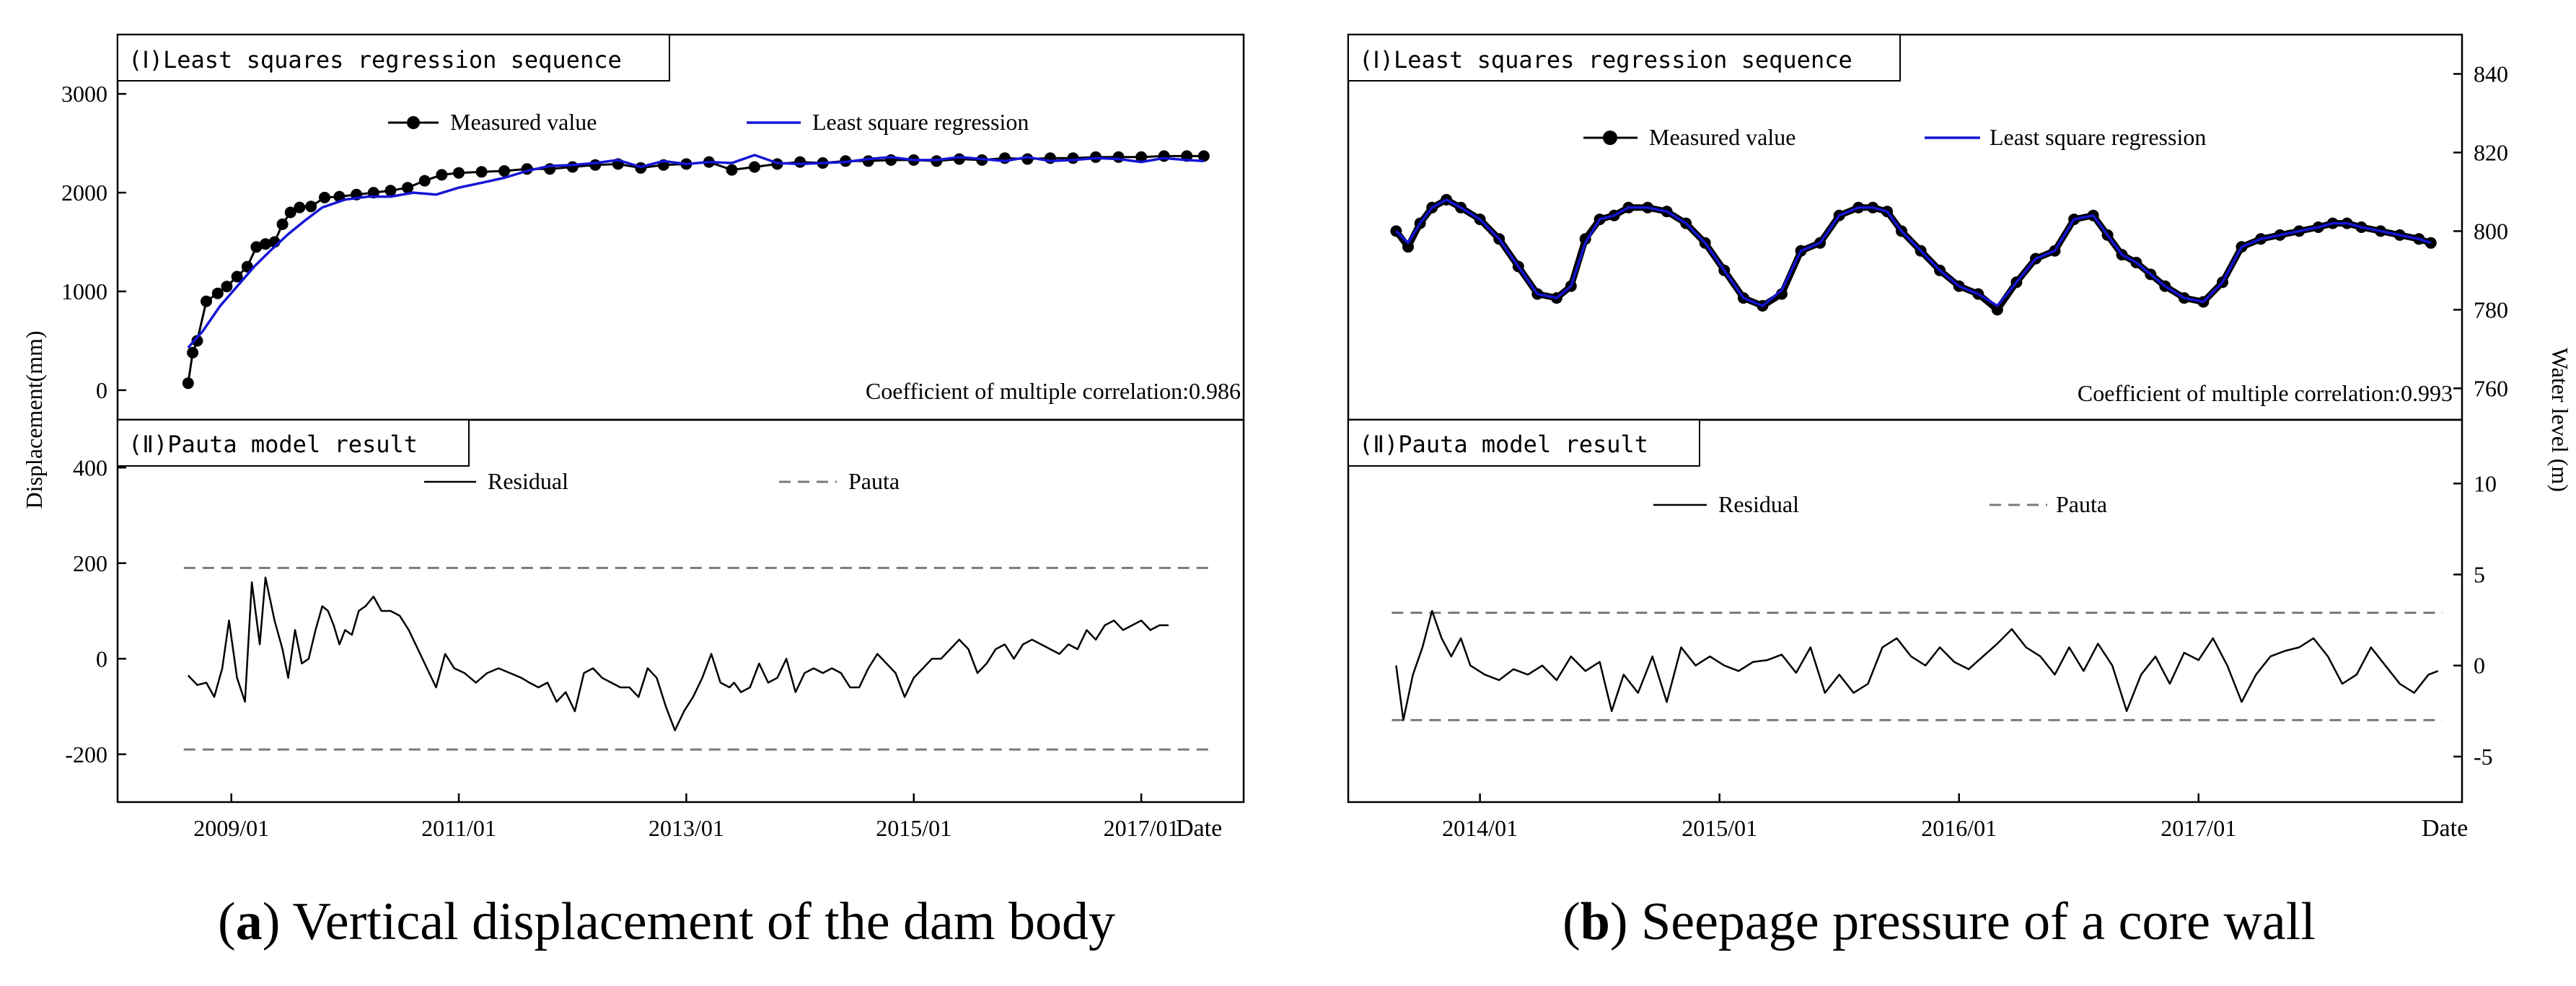  What do you see at coordinates (84, 94) in the screenshot?
I see `y-tick-label: 3000` at bounding box center [84, 94].